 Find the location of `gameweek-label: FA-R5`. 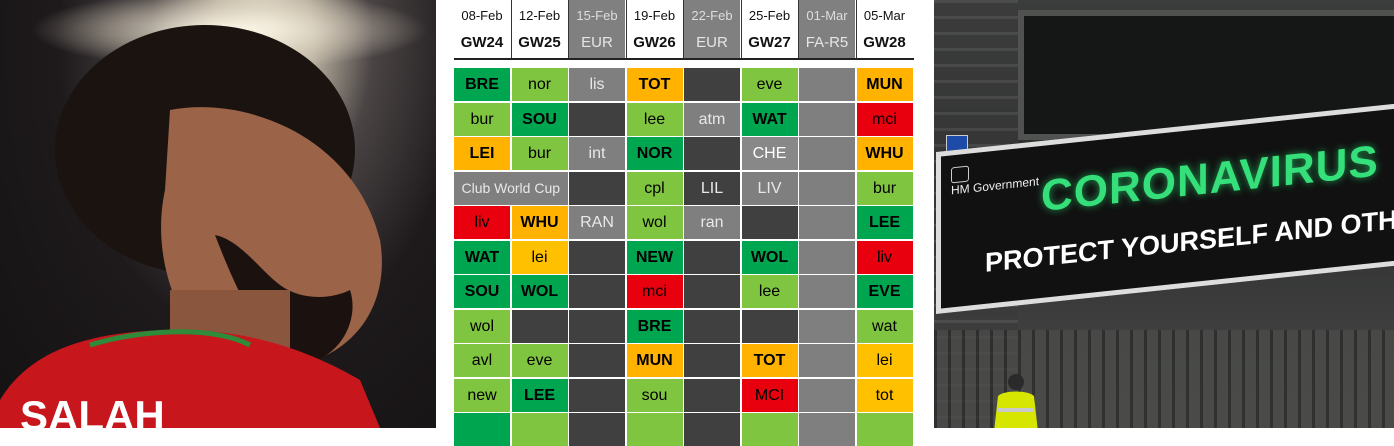

gameweek-label: FA-R5 is located at coordinates (827, 42).